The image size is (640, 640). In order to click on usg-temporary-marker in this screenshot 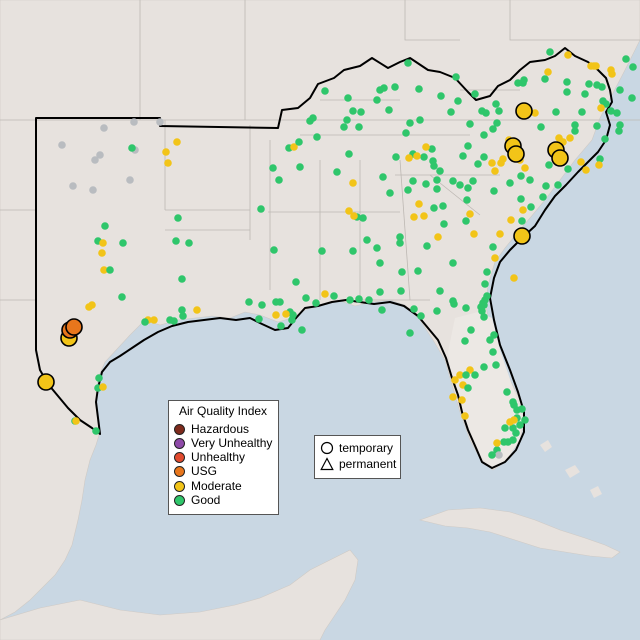, I will do `click(74, 327)`.